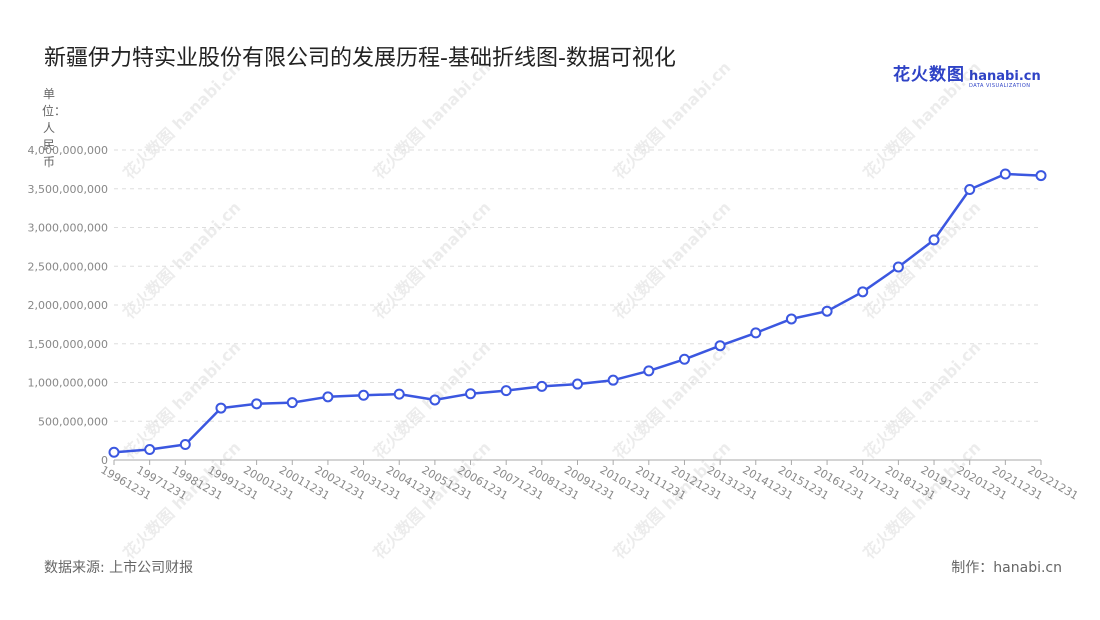 The width and height of the screenshot is (1100, 620). What do you see at coordinates (119, 568) in the screenshot?
I see `data-source-note: 数据来源: 上市公司财报` at bounding box center [119, 568].